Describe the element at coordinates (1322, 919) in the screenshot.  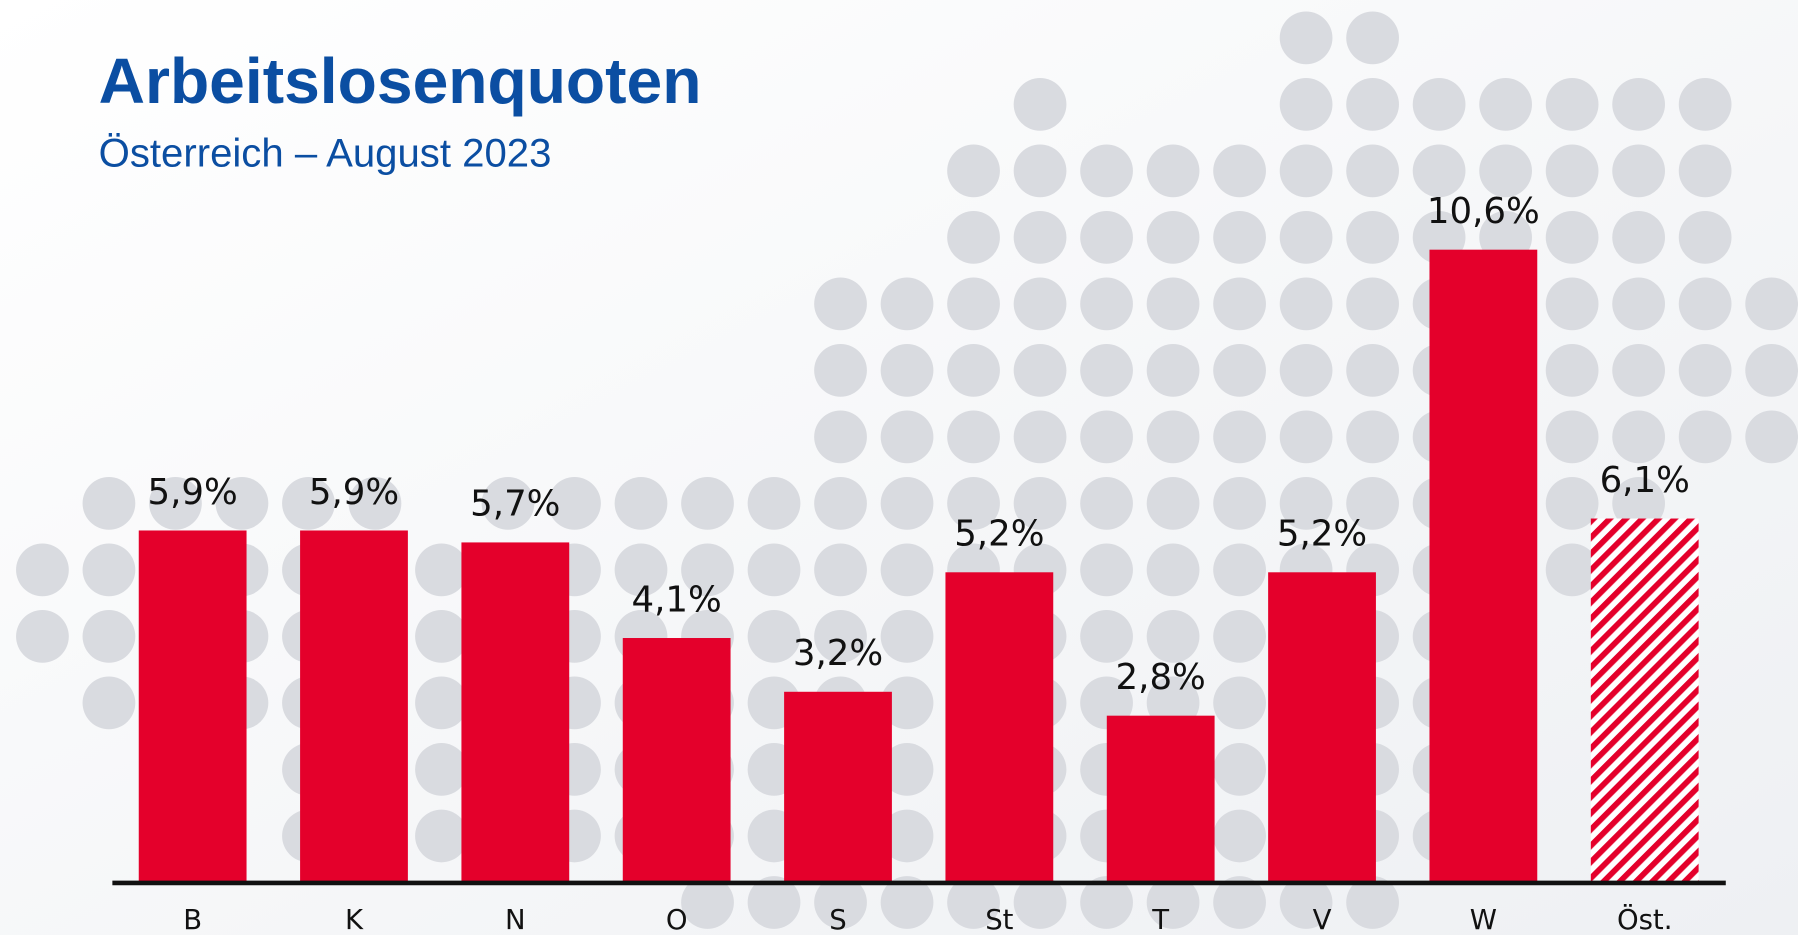
I see `x-tick-label: V` at that location.